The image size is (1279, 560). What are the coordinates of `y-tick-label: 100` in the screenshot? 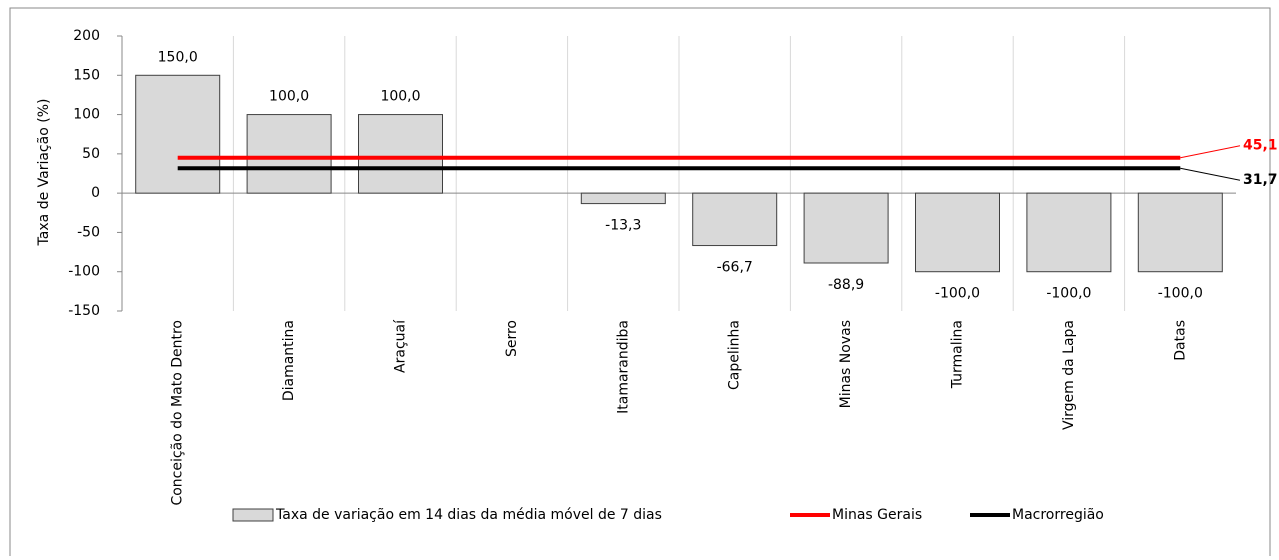 It's located at (86, 115).